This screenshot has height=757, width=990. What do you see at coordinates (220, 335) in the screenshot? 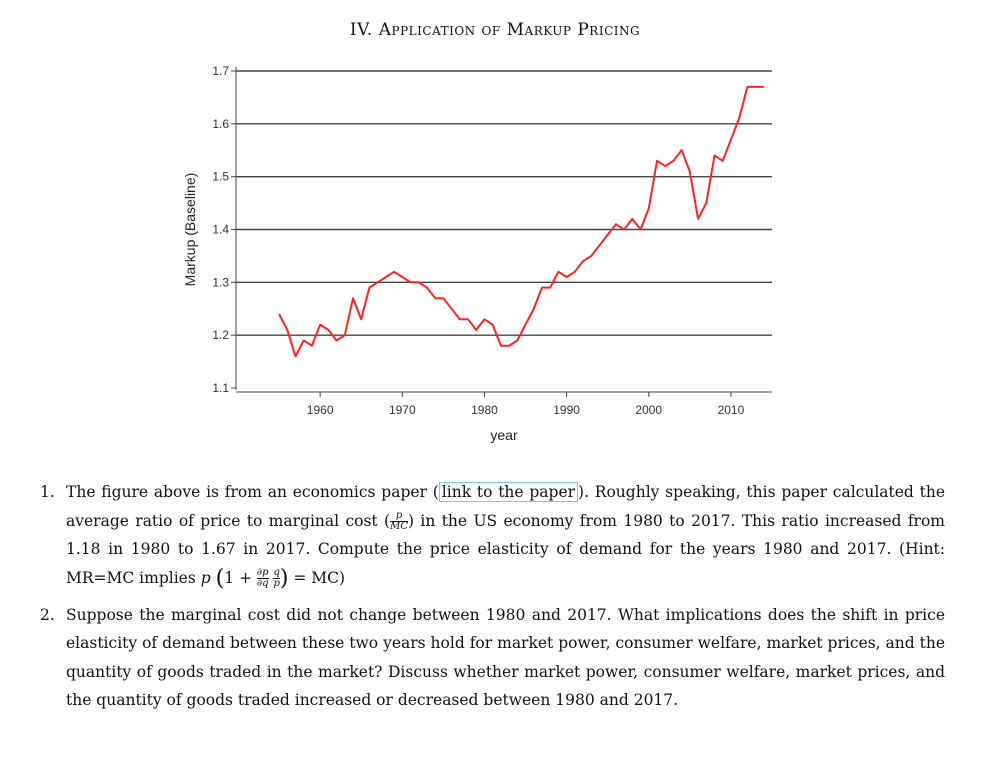
I see `y-tick-label: 1.2` at bounding box center [220, 335].